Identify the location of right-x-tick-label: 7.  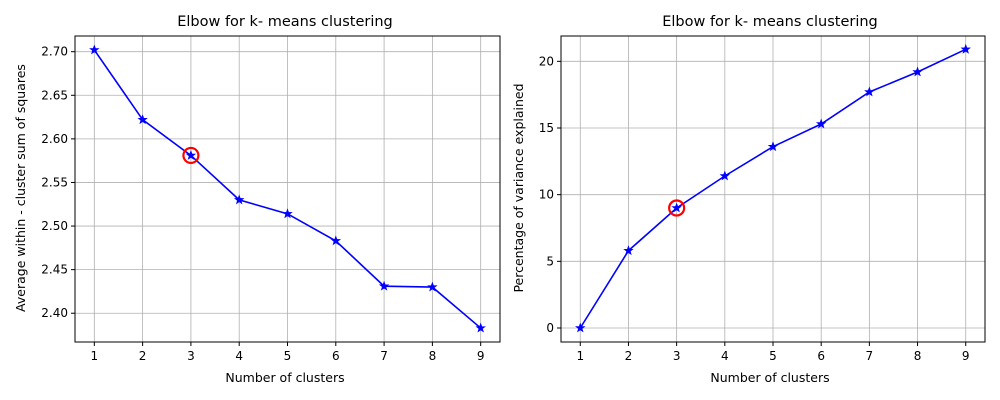
(870, 356).